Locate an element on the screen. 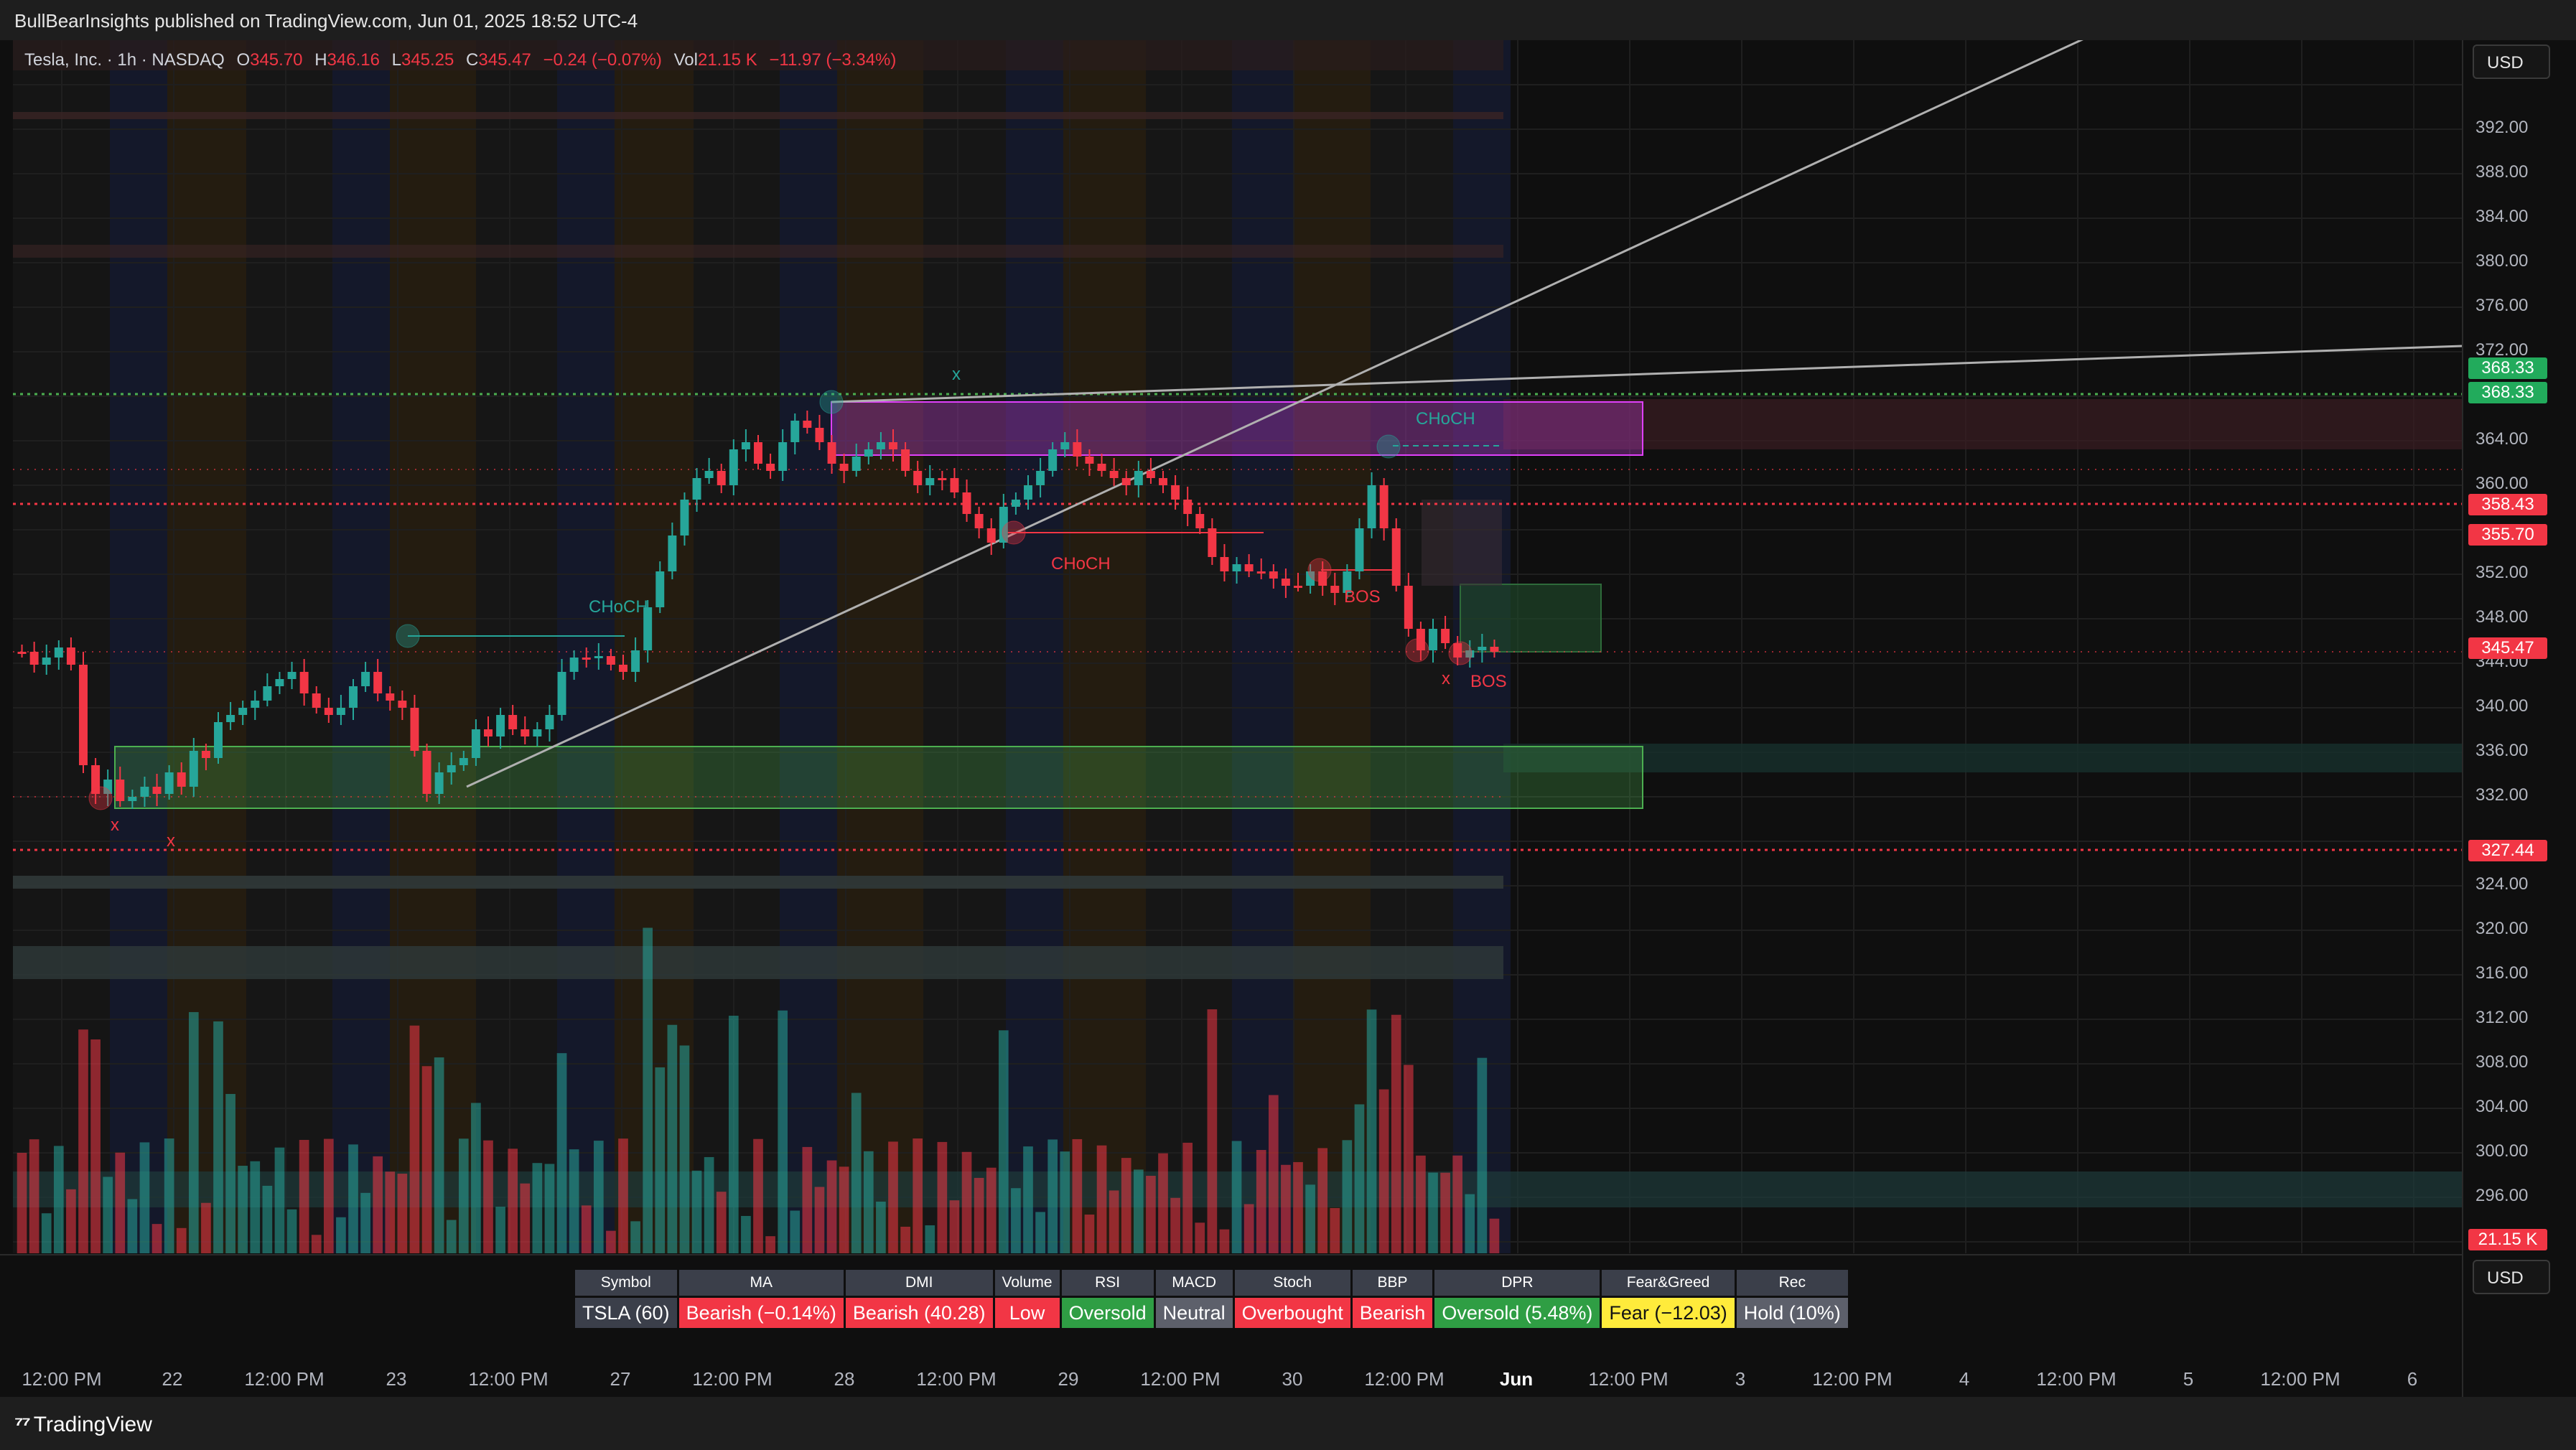 Image resolution: width=2576 pixels, height=1450 pixels. y-tick: 324.00 is located at coordinates (2502, 884).